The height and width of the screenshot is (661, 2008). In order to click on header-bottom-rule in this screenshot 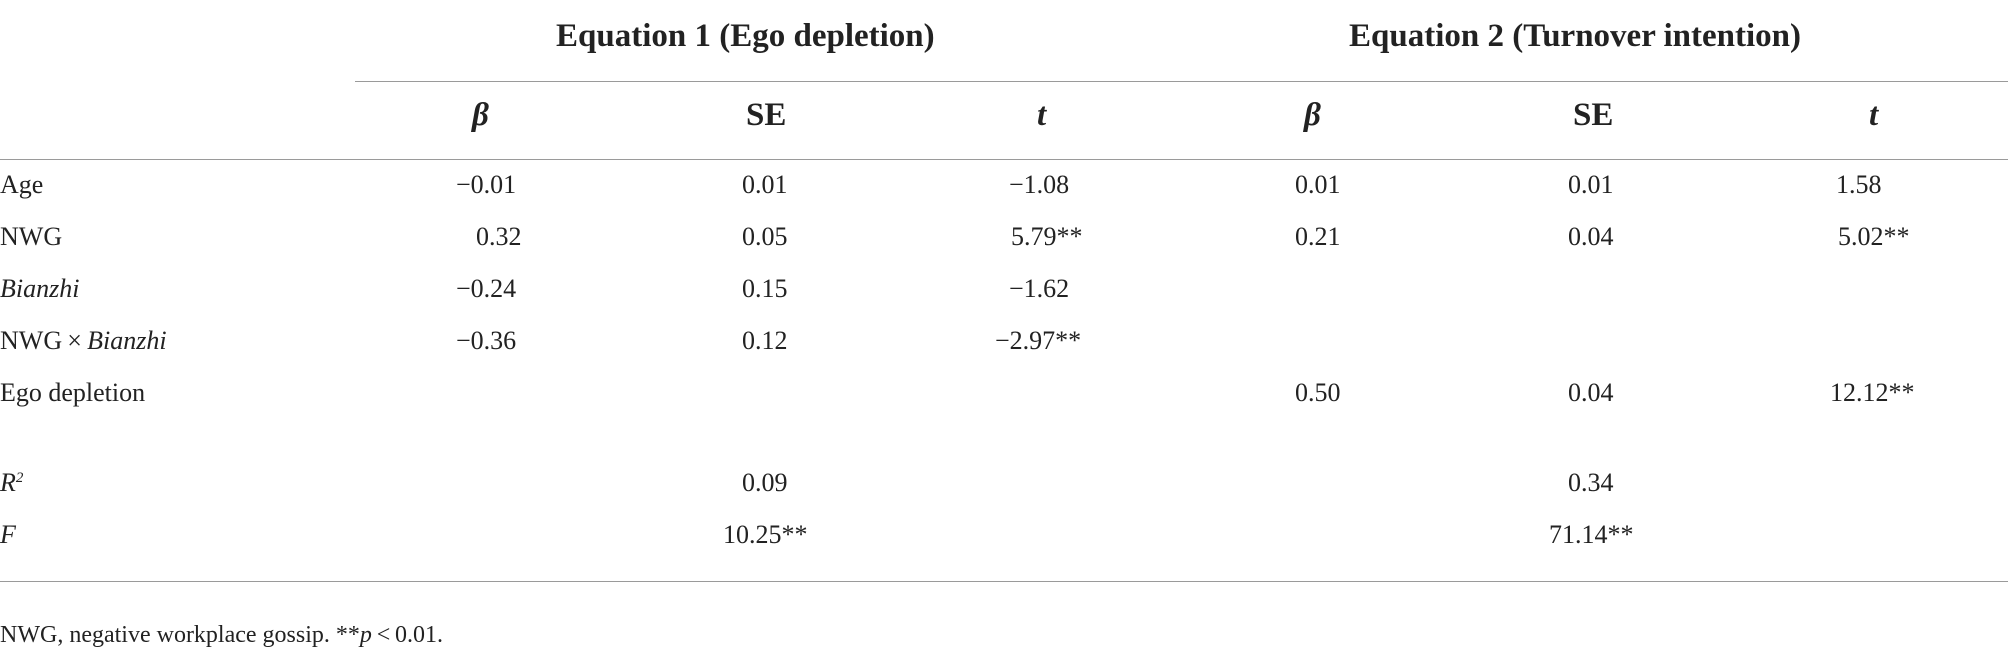, I will do `click(1004, 159)`.